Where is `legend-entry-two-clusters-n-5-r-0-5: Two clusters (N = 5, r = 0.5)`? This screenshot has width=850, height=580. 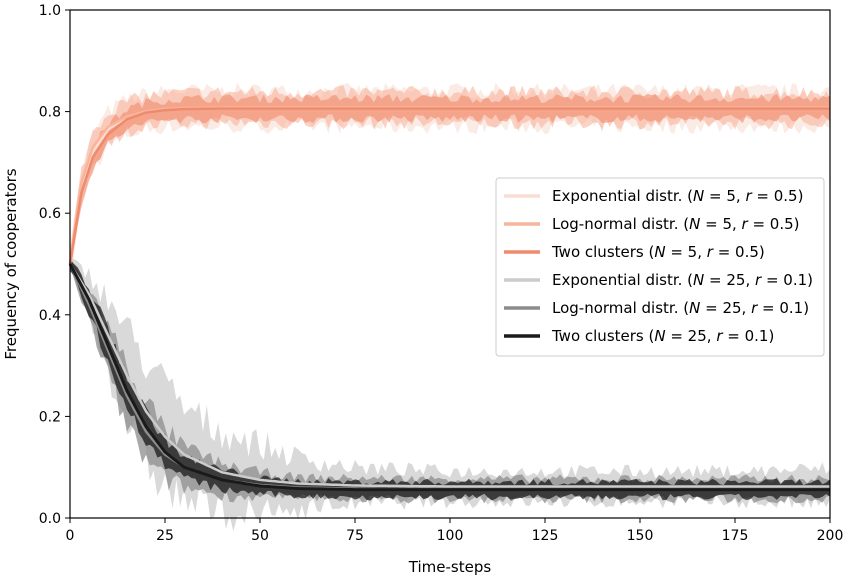 legend-entry-two-clusters-n-5-r-0-5: Two clusters (N = 5, r = 0.5) is located at coordinates (634, 252).